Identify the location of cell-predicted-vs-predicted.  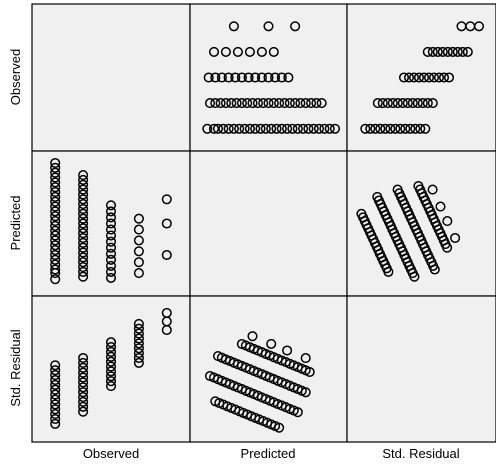
(268, 223).